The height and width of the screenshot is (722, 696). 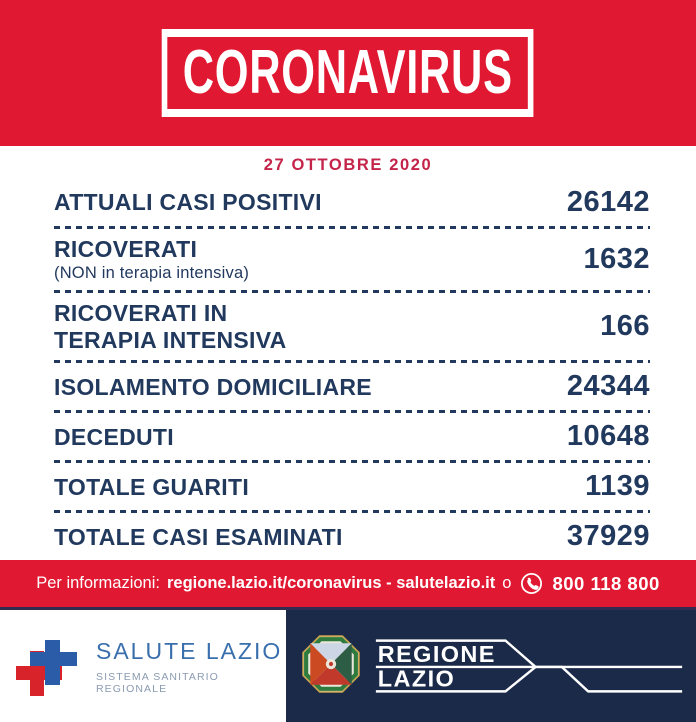 What do you see at coordinates (352, 536) in the screenshot?
I see `table-row: TOTALE CASI ESAMINATI 37929` at bounding box center [352, 536].